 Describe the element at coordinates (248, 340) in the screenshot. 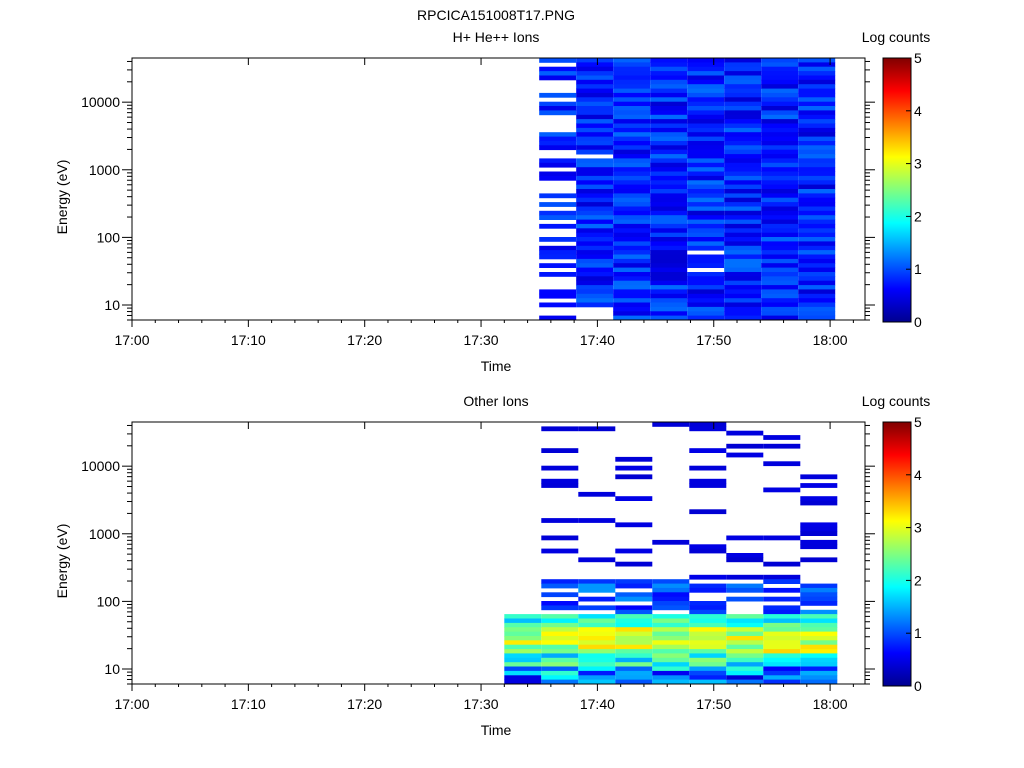

I see `x-tick-label: 17:10` at that location.